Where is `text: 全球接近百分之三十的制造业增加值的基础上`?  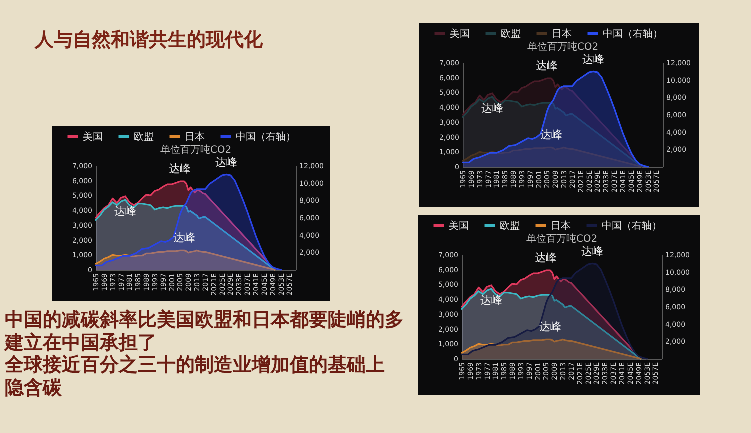 text: 全球接近百分之三十的制造业增加值的基础上 is located at coordinates (195, 365).